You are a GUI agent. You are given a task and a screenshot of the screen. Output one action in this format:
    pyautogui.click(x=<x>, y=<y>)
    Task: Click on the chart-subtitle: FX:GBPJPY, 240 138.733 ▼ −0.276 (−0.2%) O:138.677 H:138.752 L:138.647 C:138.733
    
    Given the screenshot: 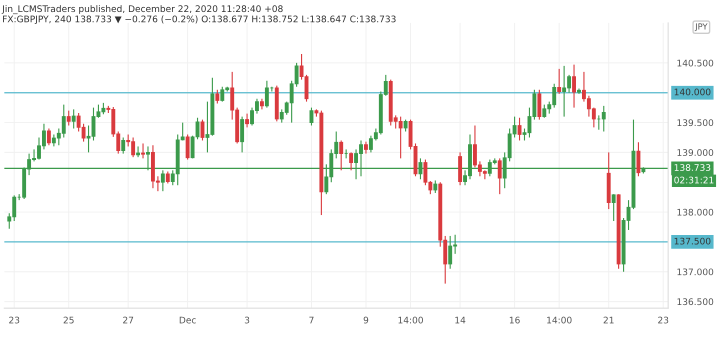 What is the action you would take?
    pyautogui.click(x=199, y=19)
    